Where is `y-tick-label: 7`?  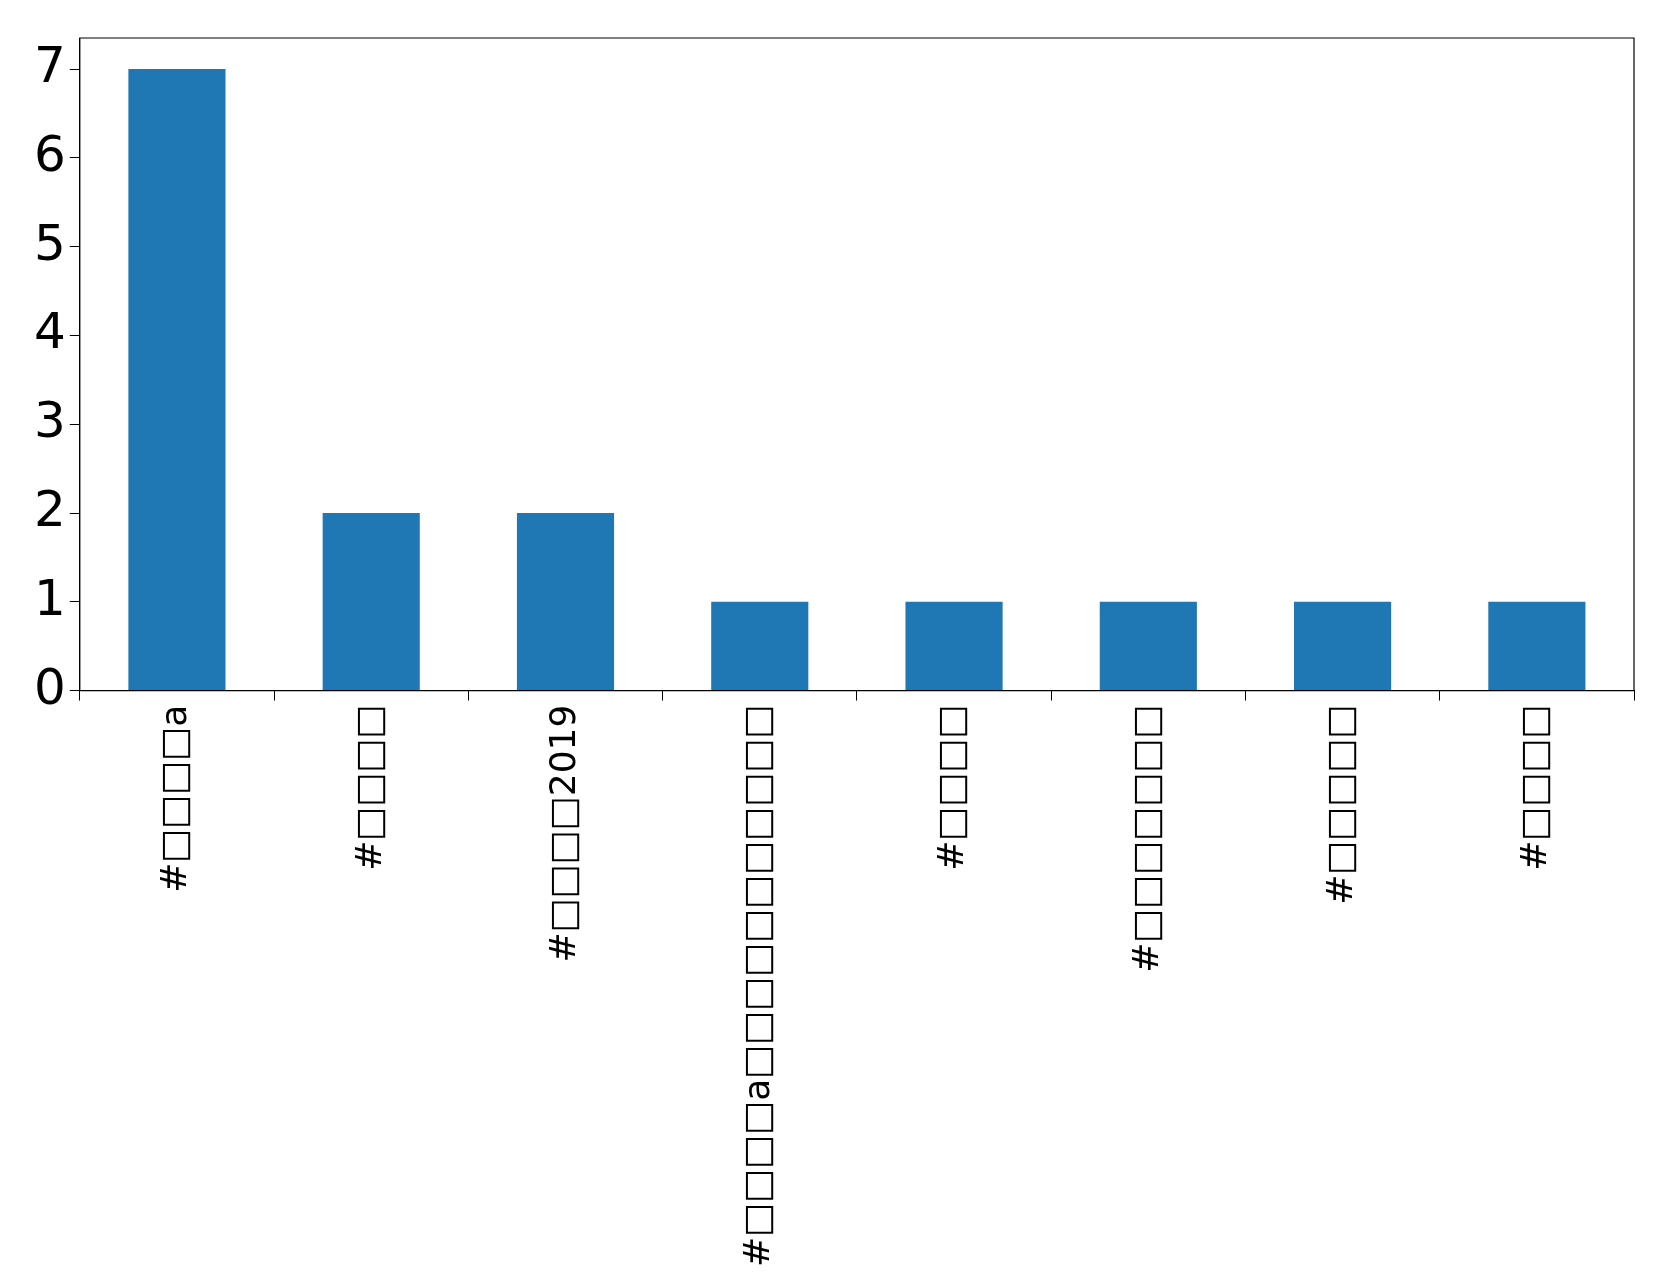
y-tick-label: 7 is located at coordinates (50, 65).